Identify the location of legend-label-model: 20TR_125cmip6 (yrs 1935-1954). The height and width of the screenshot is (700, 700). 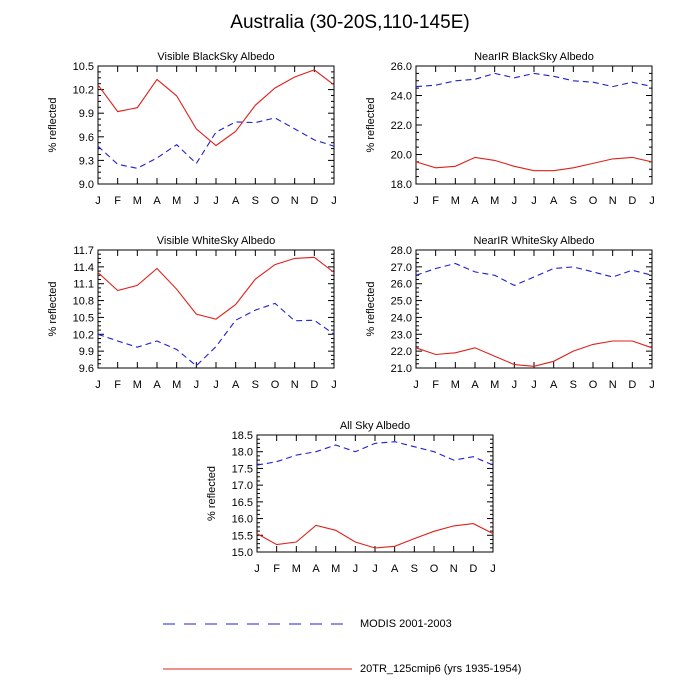
(441, 669).